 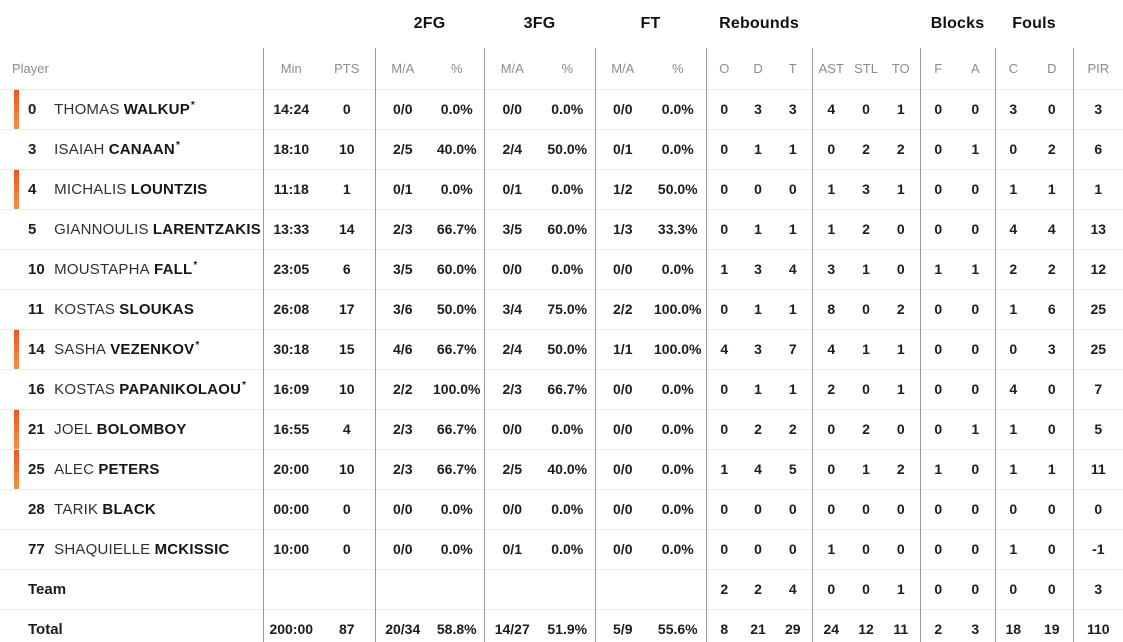 I want to click on col-header-3fg-ma: M/A, so click(x=511, y=68).